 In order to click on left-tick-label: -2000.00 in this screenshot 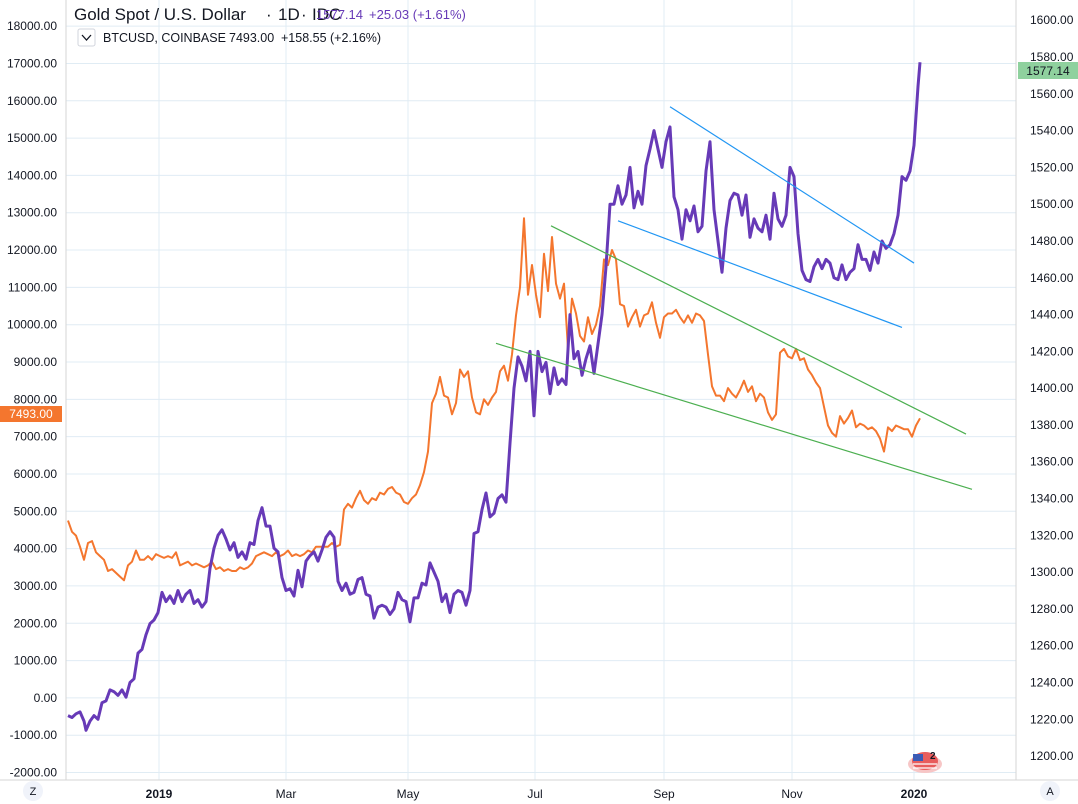, I will do `click(34, 773)`.